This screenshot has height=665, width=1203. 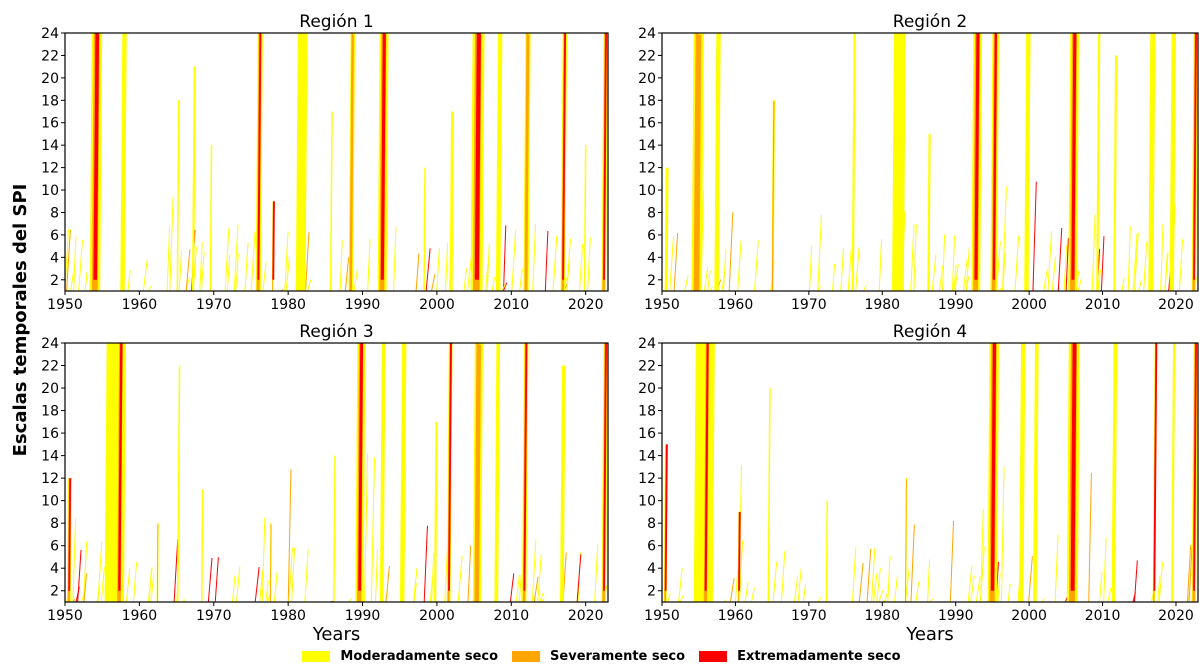 I want to click on x-tick-label: 1960, so click(x=736, y=616).